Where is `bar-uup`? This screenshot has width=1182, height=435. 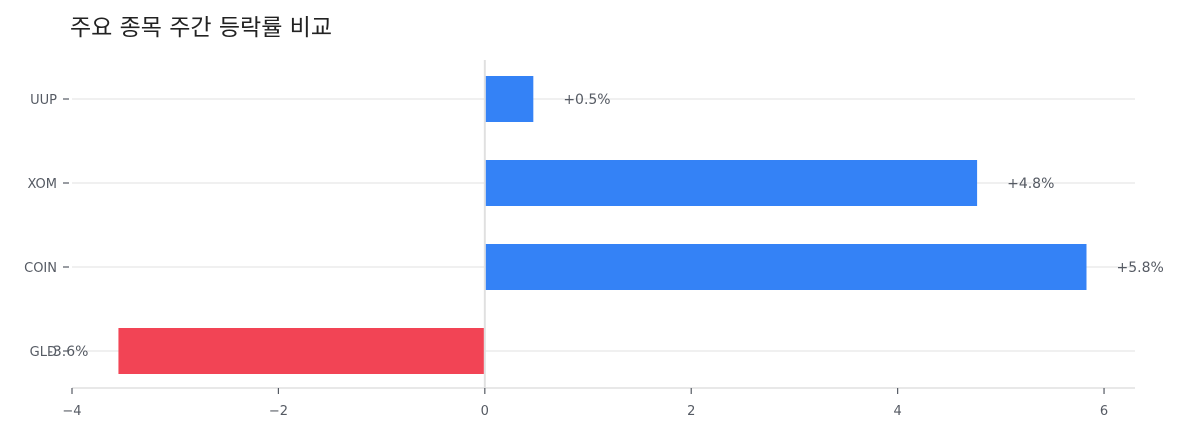
bar-uup is located at coordinates (509, 99).